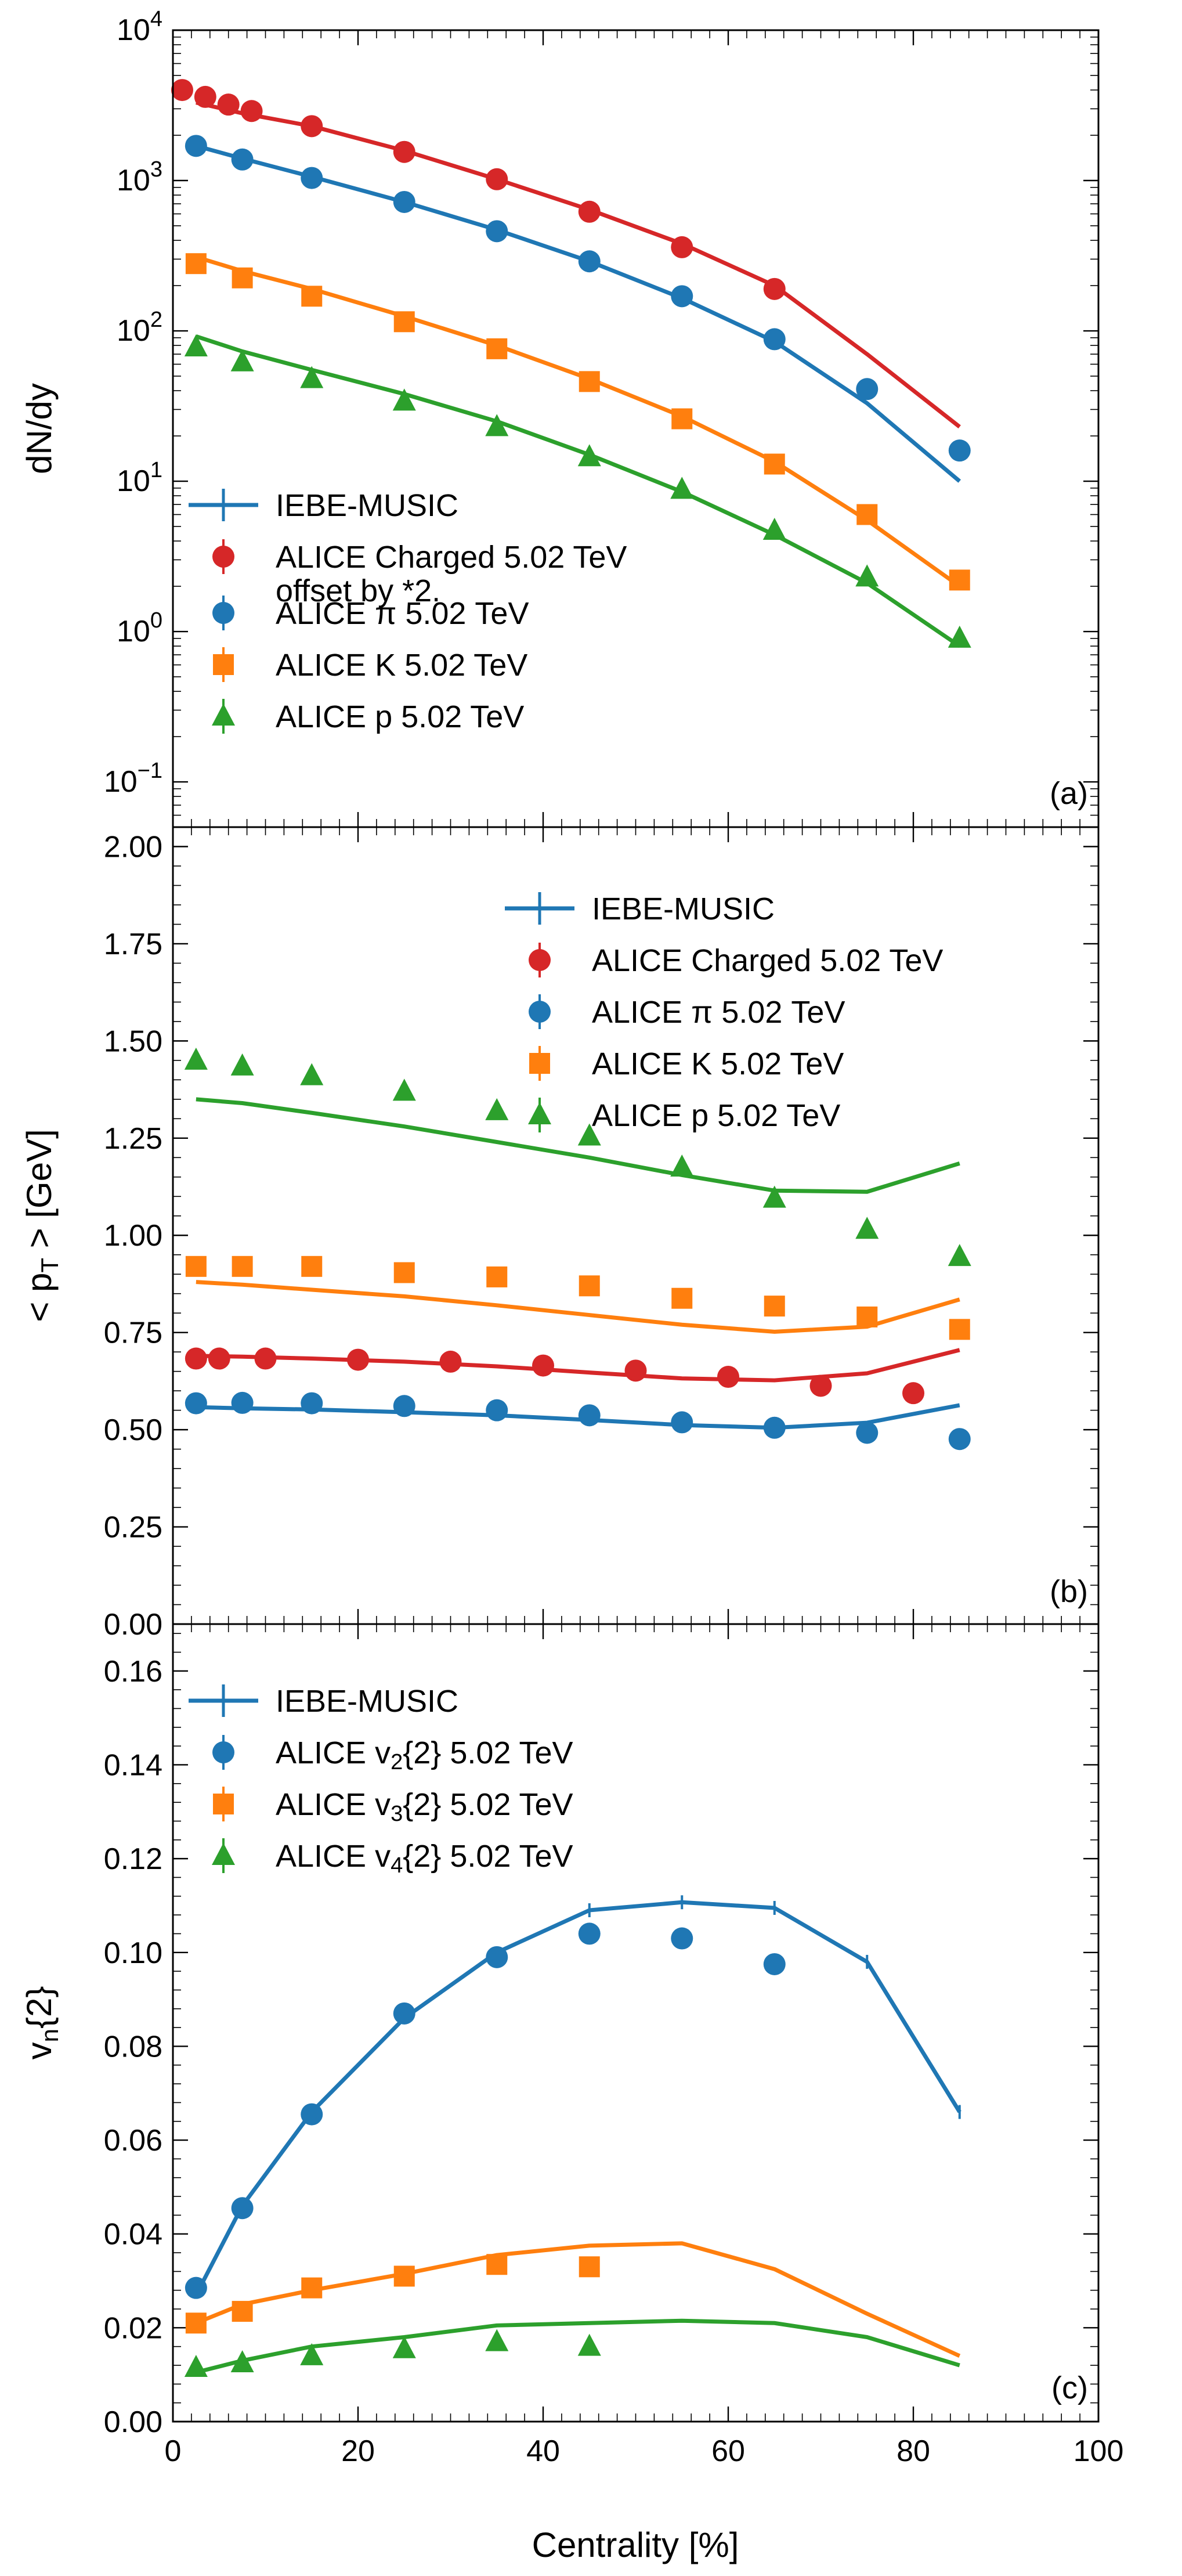 This screenshot has width=1182, height=2576. I want to click on y-tick-label-exponent: 2, so click(156, 320).